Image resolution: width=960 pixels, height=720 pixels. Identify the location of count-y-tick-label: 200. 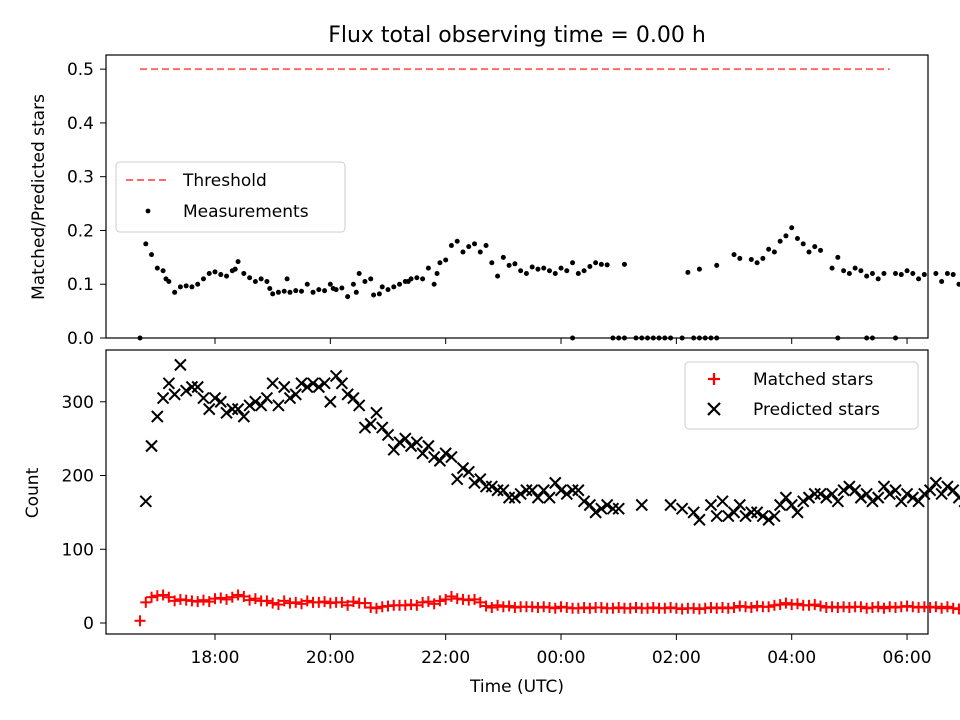
(78, 477).